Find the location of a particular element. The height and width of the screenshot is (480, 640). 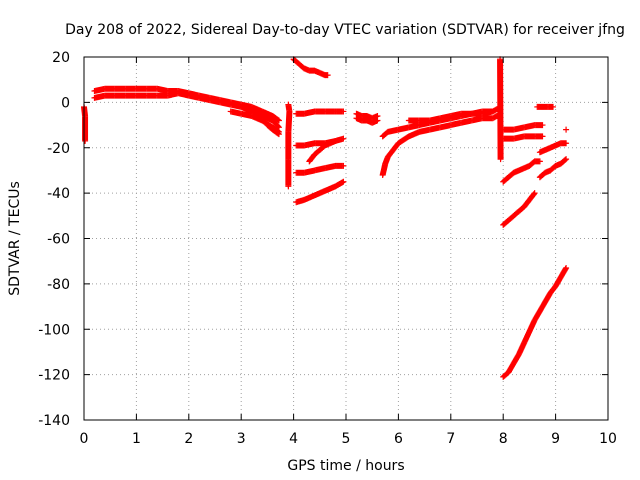

x-tick-label: 0 is located at coordinates (84, 439).